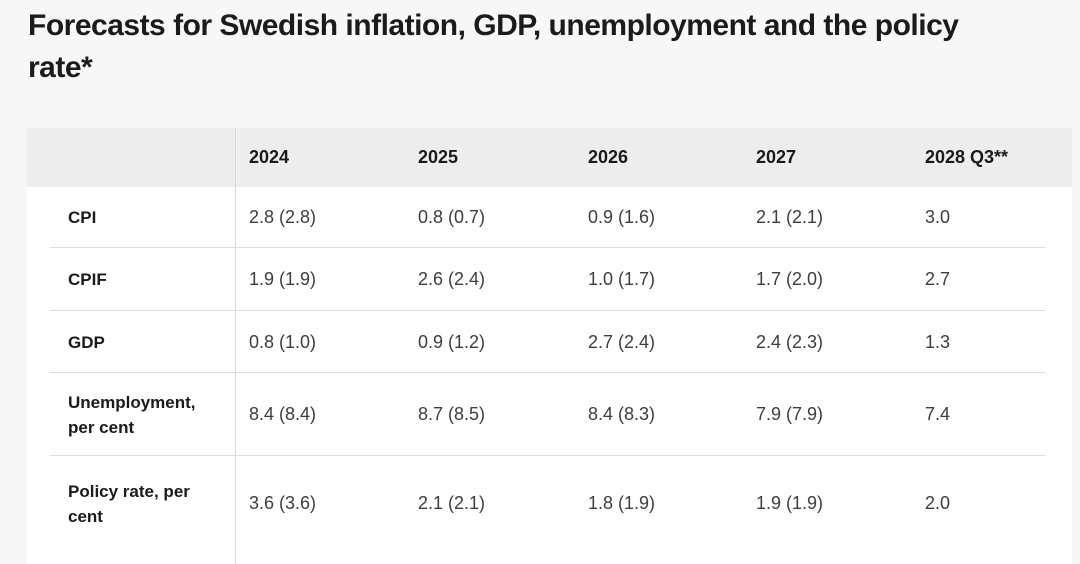 The height and width of the screenshot is (564, 1080). I want to click on row-label-unemployment: Unemployment, per cent, so click(132, 414).